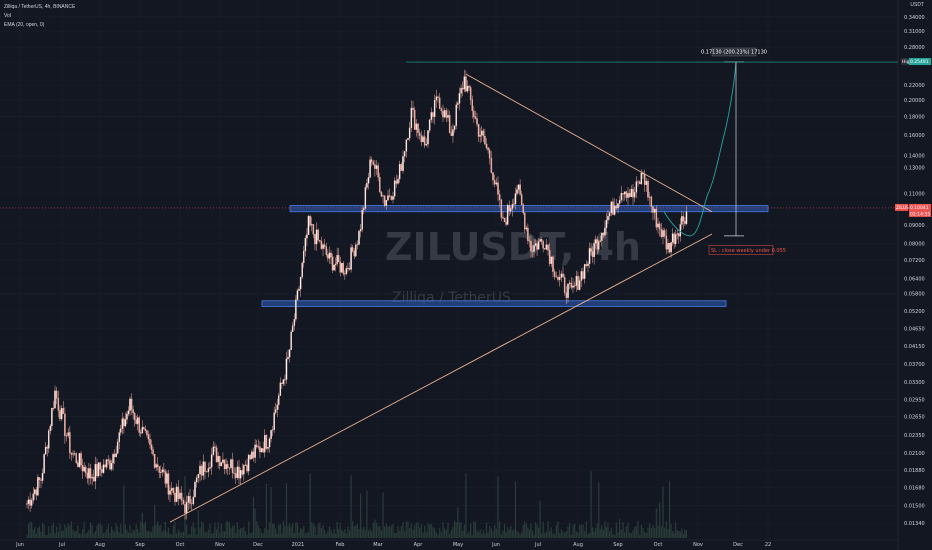 The height and width of the screenshot is (550, 932). I want to click on currency-label: USDT, so click(917, 5).